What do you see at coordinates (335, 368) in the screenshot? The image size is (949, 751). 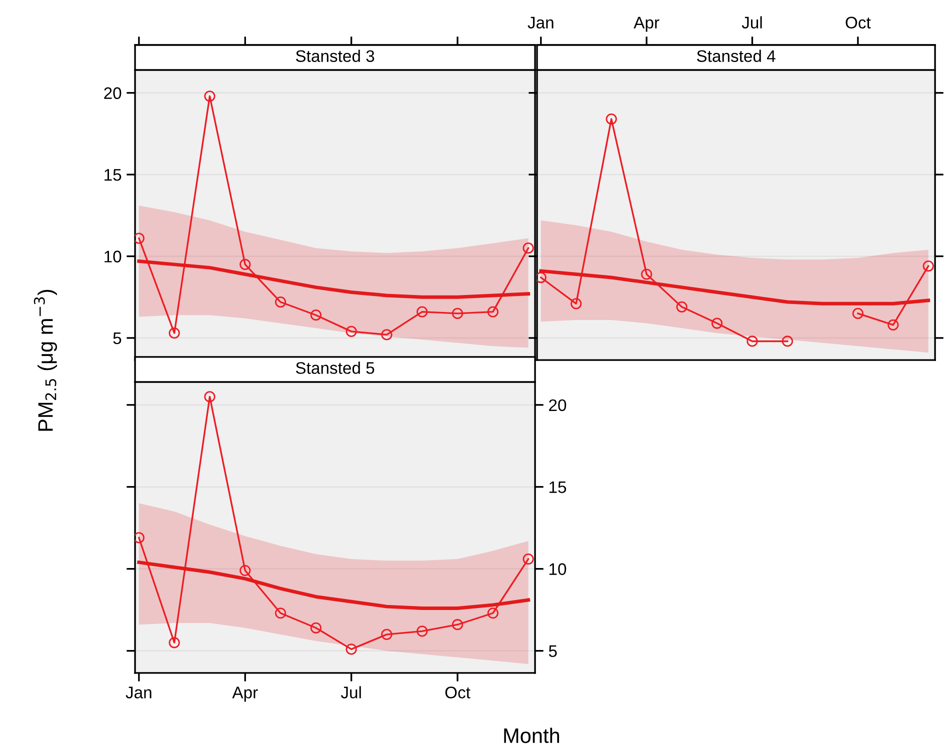 I see `chart-title: Stansted 5` at bounding box center [335, 368].